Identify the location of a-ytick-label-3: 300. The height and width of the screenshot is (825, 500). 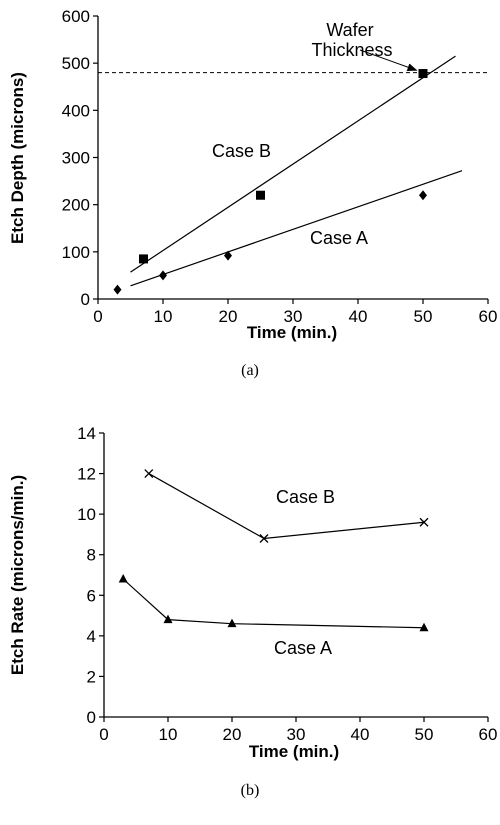
(76, 158).